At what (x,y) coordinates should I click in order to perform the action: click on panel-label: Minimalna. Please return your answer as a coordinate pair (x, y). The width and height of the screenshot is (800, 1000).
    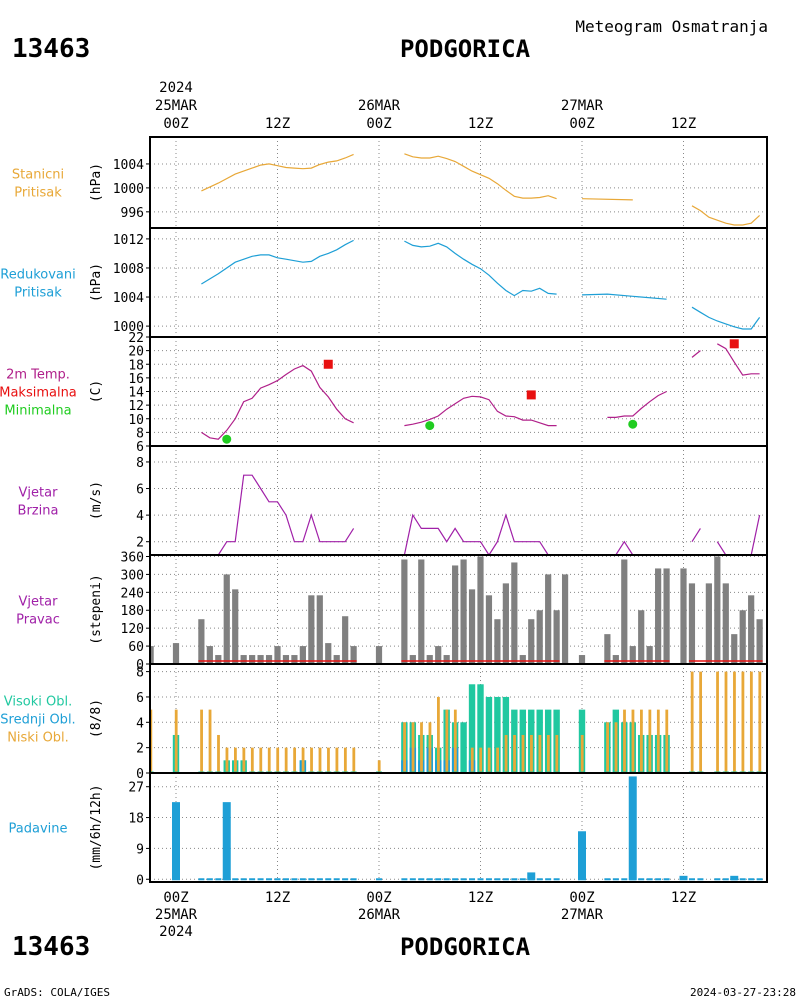
    Looking at the image, I should click on (37, 411).